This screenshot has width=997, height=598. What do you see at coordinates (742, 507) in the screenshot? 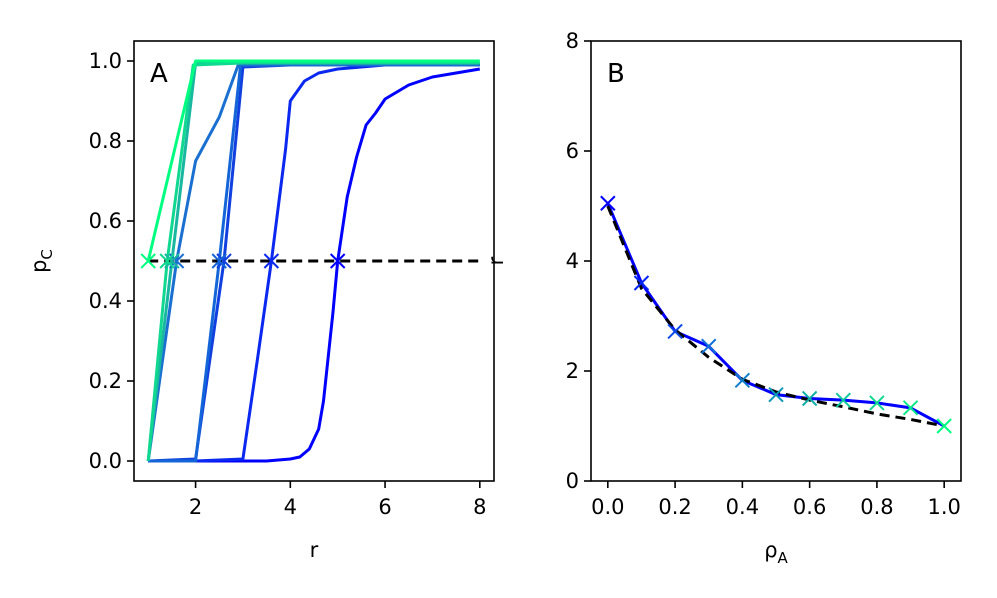
I see `x-tick-label: 0.4` at bounding box center [742, 507].